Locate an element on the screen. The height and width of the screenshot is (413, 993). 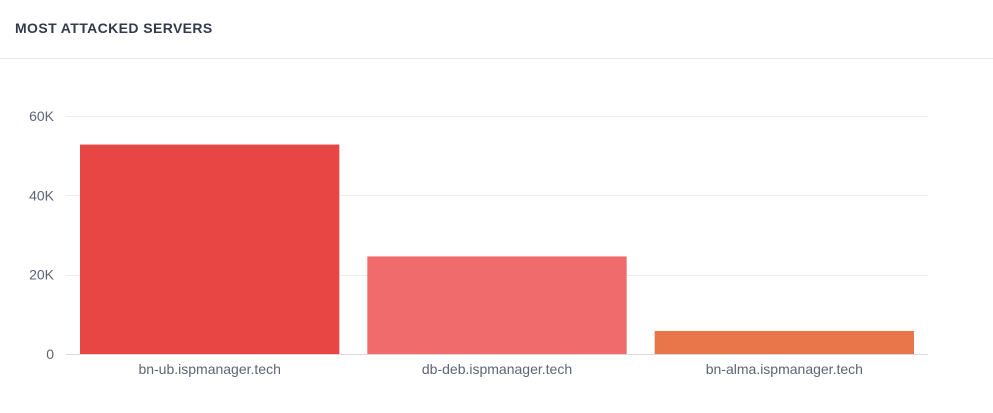
bar-bn-ub.ispmanager.tech is located at coordinates (210, 249).